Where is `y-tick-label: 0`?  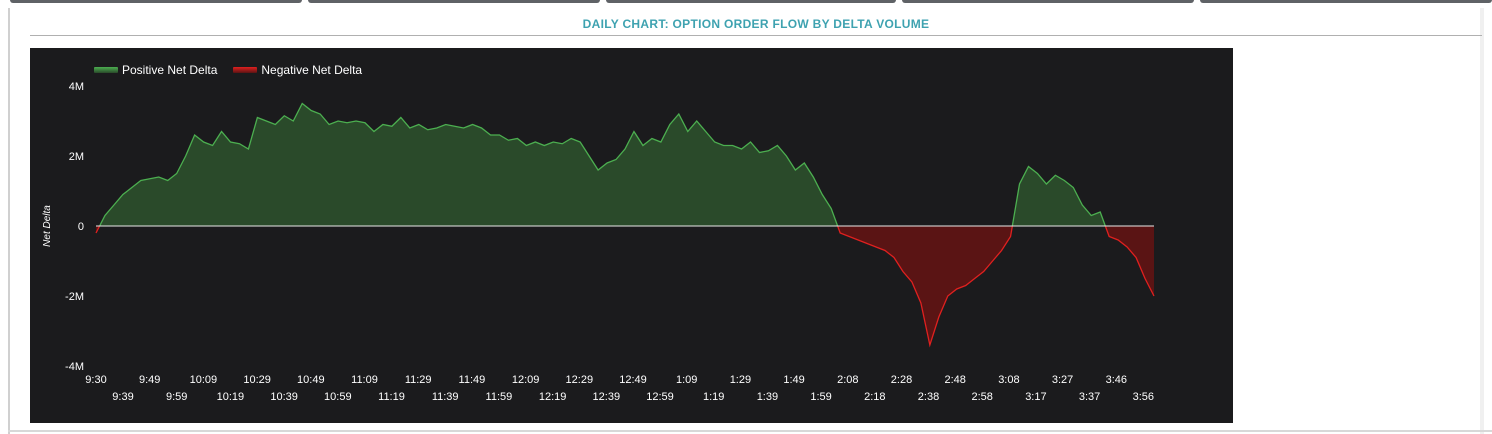
y-tick-label: 0 is located at coordinates (81, 227).